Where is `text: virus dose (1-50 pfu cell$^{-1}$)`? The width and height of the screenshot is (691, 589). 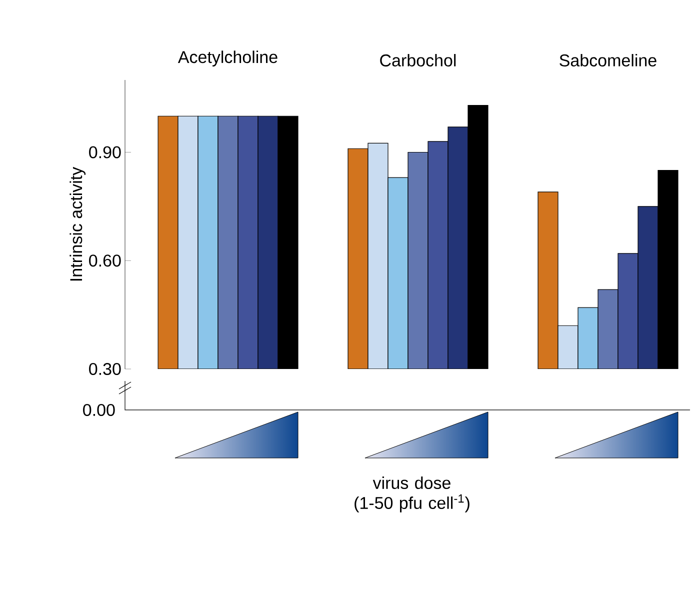
text: virus dose (1-50 pfu cell$^{-1}$) is located at coordinates (412, 494).